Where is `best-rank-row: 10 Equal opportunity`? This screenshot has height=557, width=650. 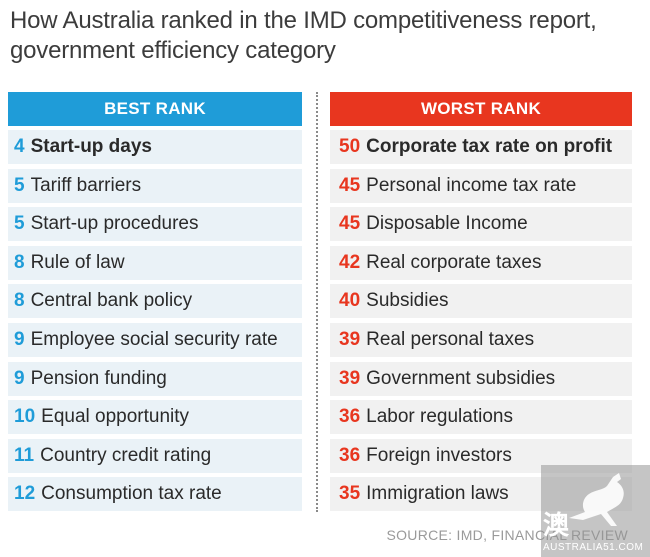 best-rank-row: 10 Equal opportunity is located at coordinates (155, 417).